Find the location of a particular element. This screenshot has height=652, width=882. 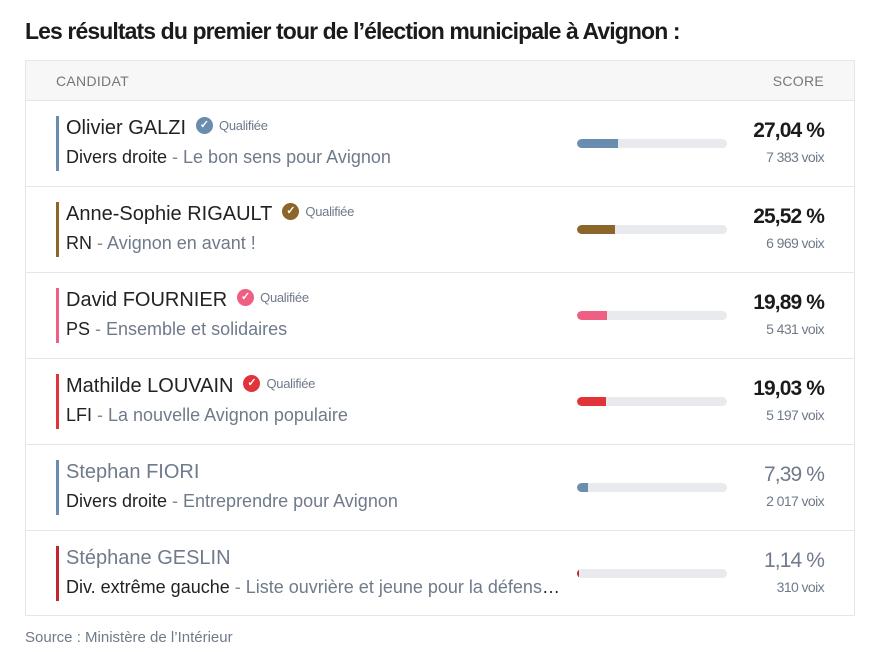

score-percent: 1,14 % is located at coordinates (794, 560).